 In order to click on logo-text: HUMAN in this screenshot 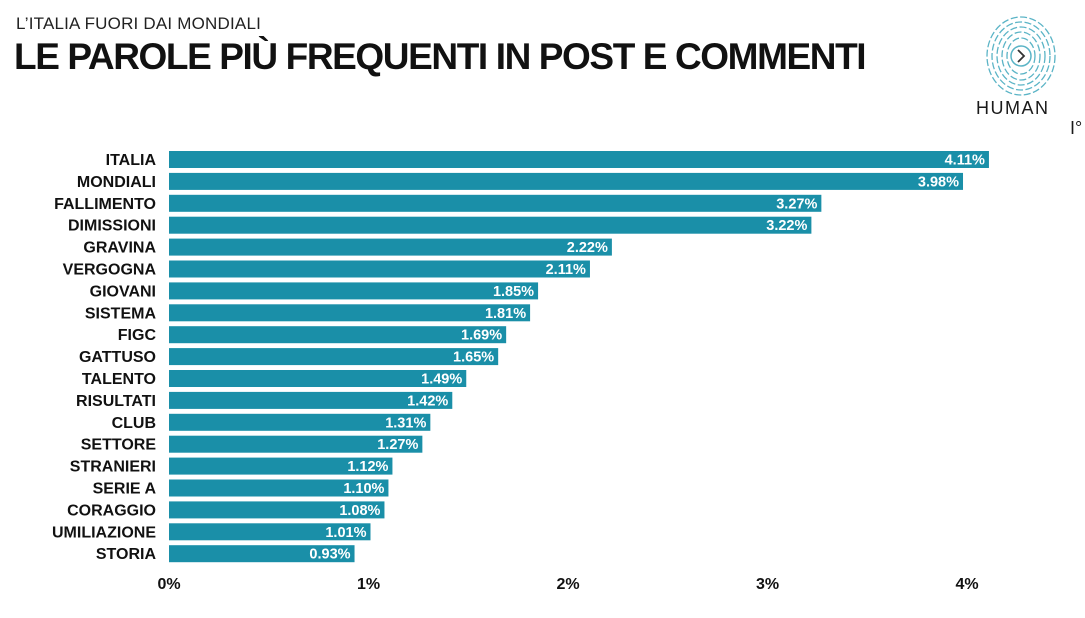, I will do `click(1013, 108)`.